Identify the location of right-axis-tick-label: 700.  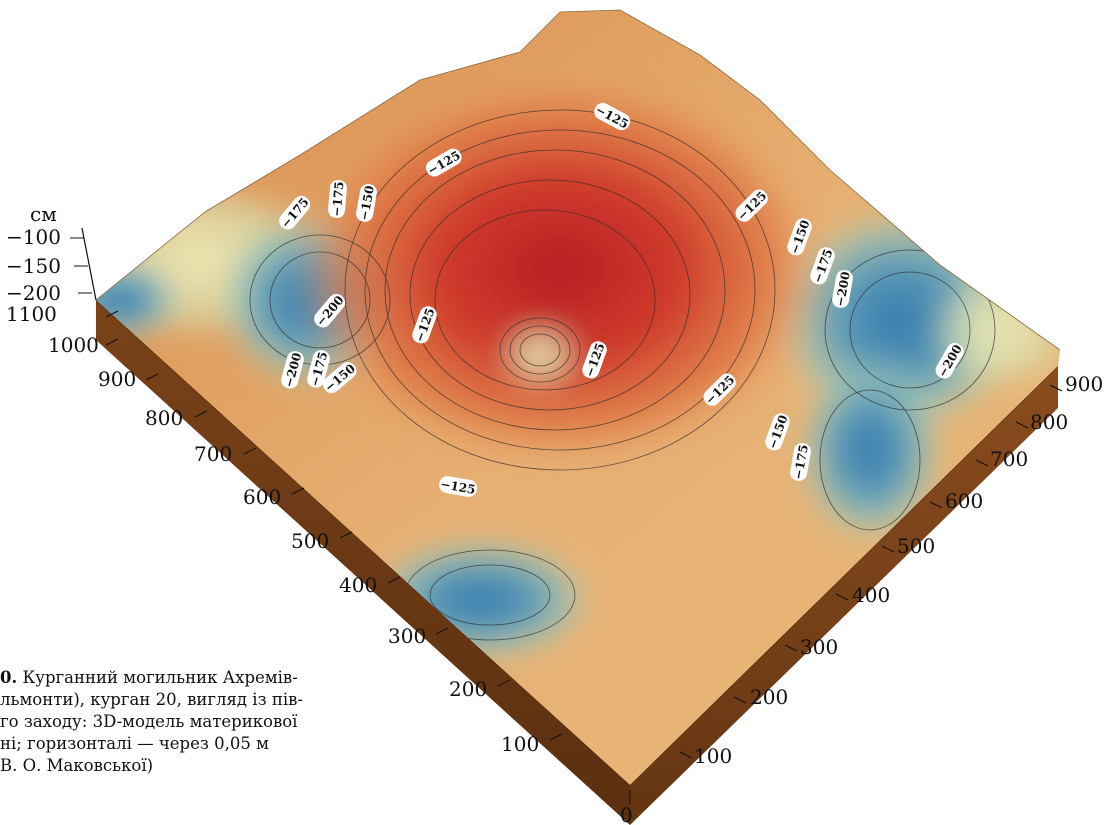
(1009, 459).